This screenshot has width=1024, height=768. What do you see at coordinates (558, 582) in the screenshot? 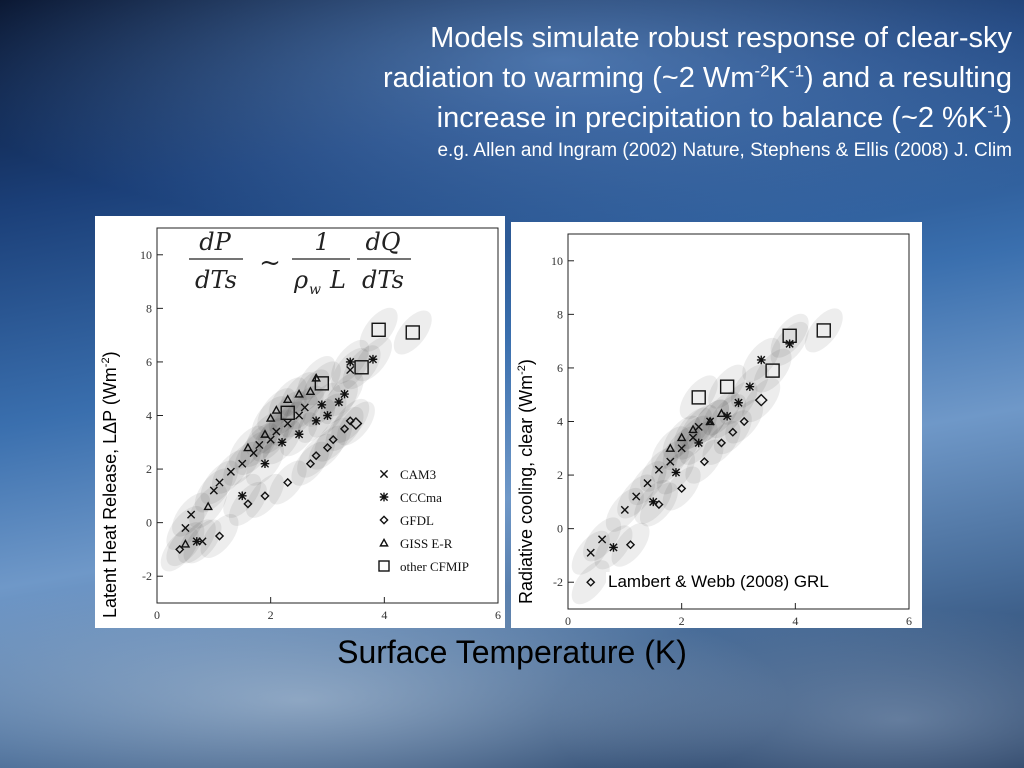
I see `y-tick-label: -2` at bounding box center [558, 582].